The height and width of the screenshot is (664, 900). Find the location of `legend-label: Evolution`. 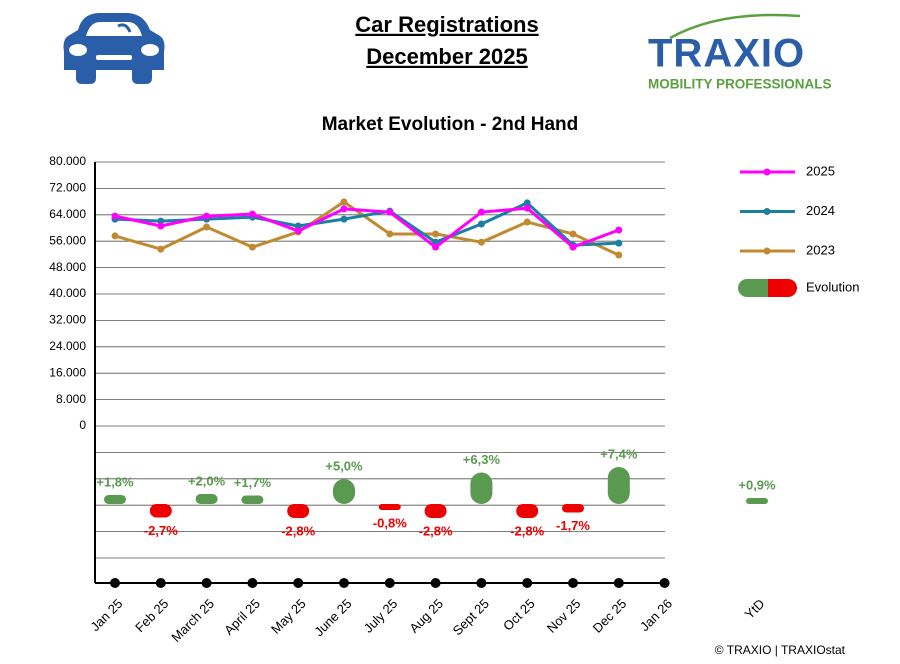

legend-label: Evolution is located at coordinates (832, 286).